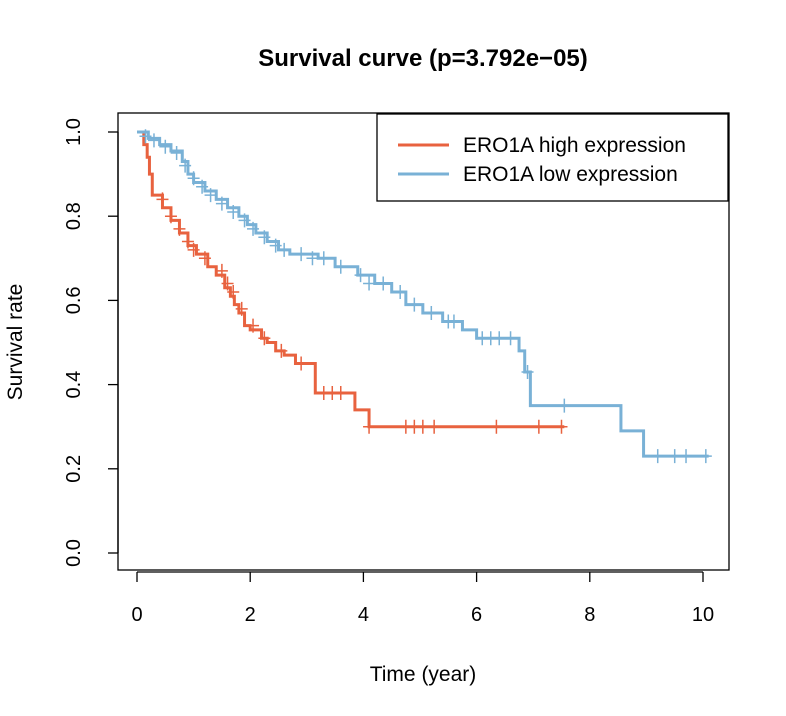 Image resolution: width=786 pixels, height=716 pixels. What do you see at coordinates (15, 342) in the screenshot?
I see `y-axis-label: Survival rate` at bounding box center [15, 342].